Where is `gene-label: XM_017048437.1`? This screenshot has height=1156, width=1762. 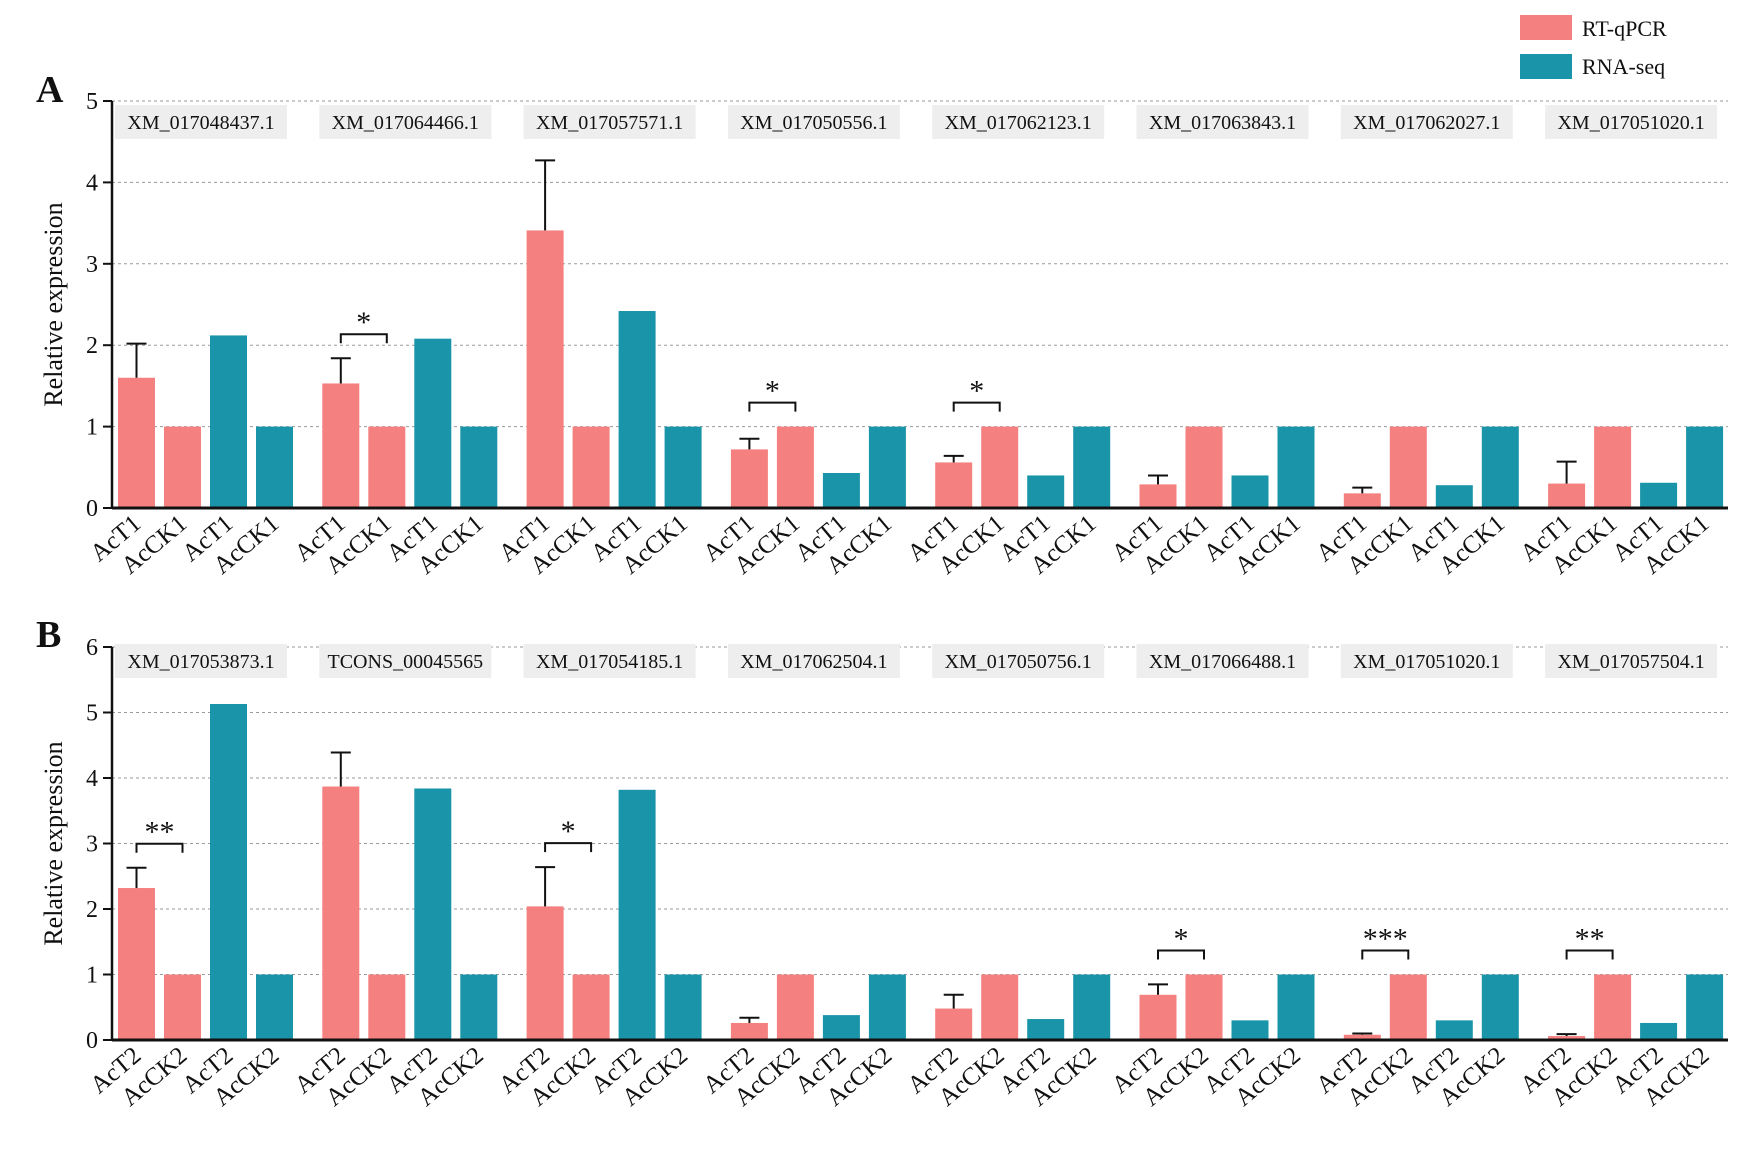 gene-label: XM_017048437.1 is located at coordinates (200, 123).